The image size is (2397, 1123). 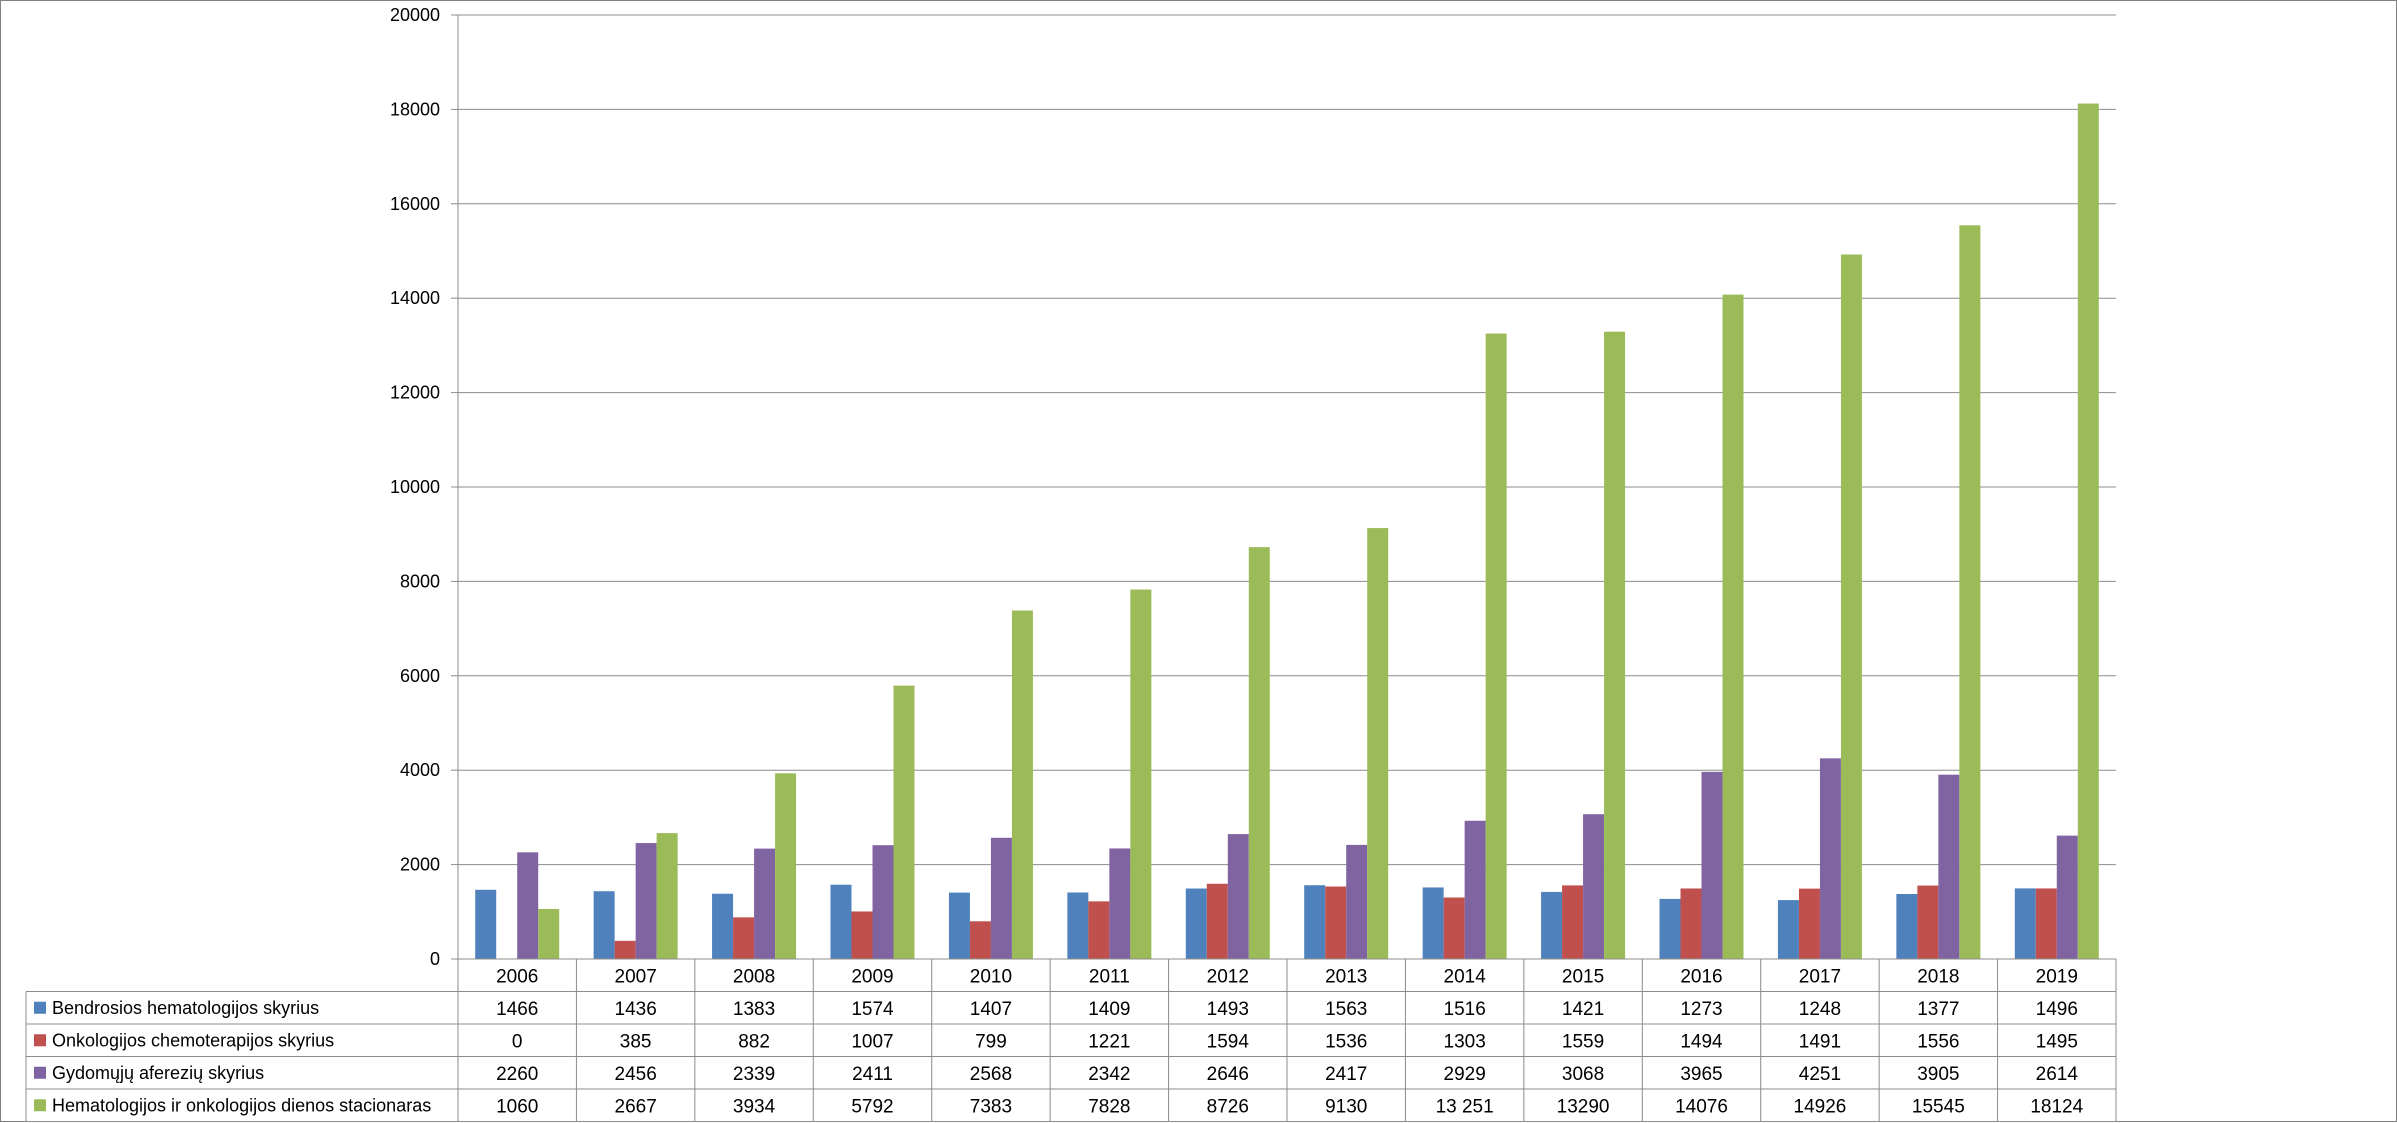 I want to click on table-value: 13 251, so click(x=1465, y=1106).